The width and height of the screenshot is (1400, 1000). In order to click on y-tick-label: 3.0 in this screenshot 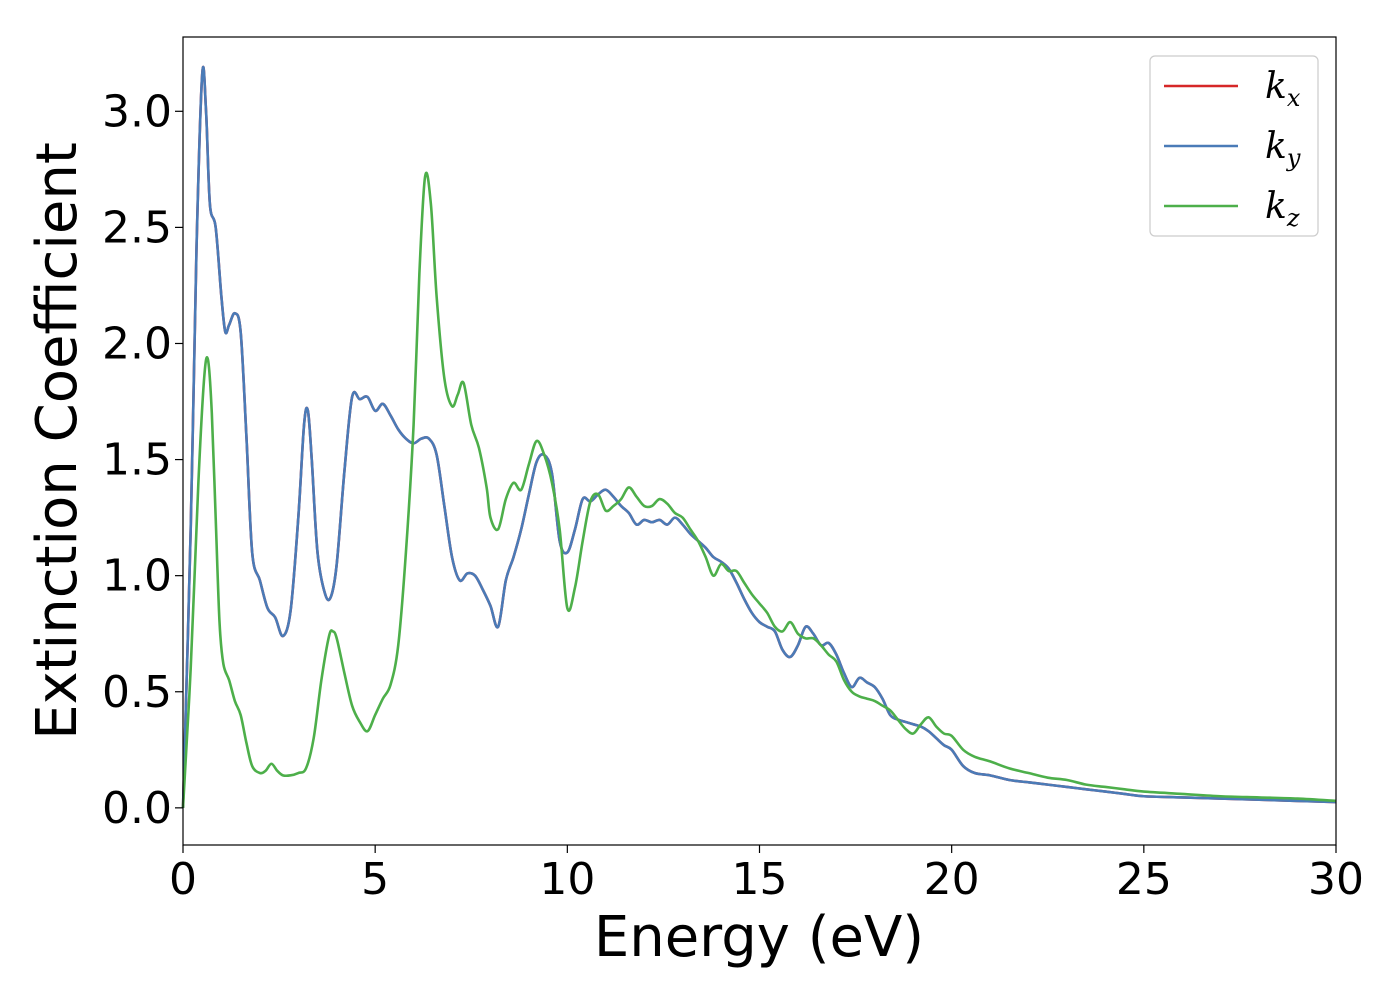, I will do `click(137, 111)`.